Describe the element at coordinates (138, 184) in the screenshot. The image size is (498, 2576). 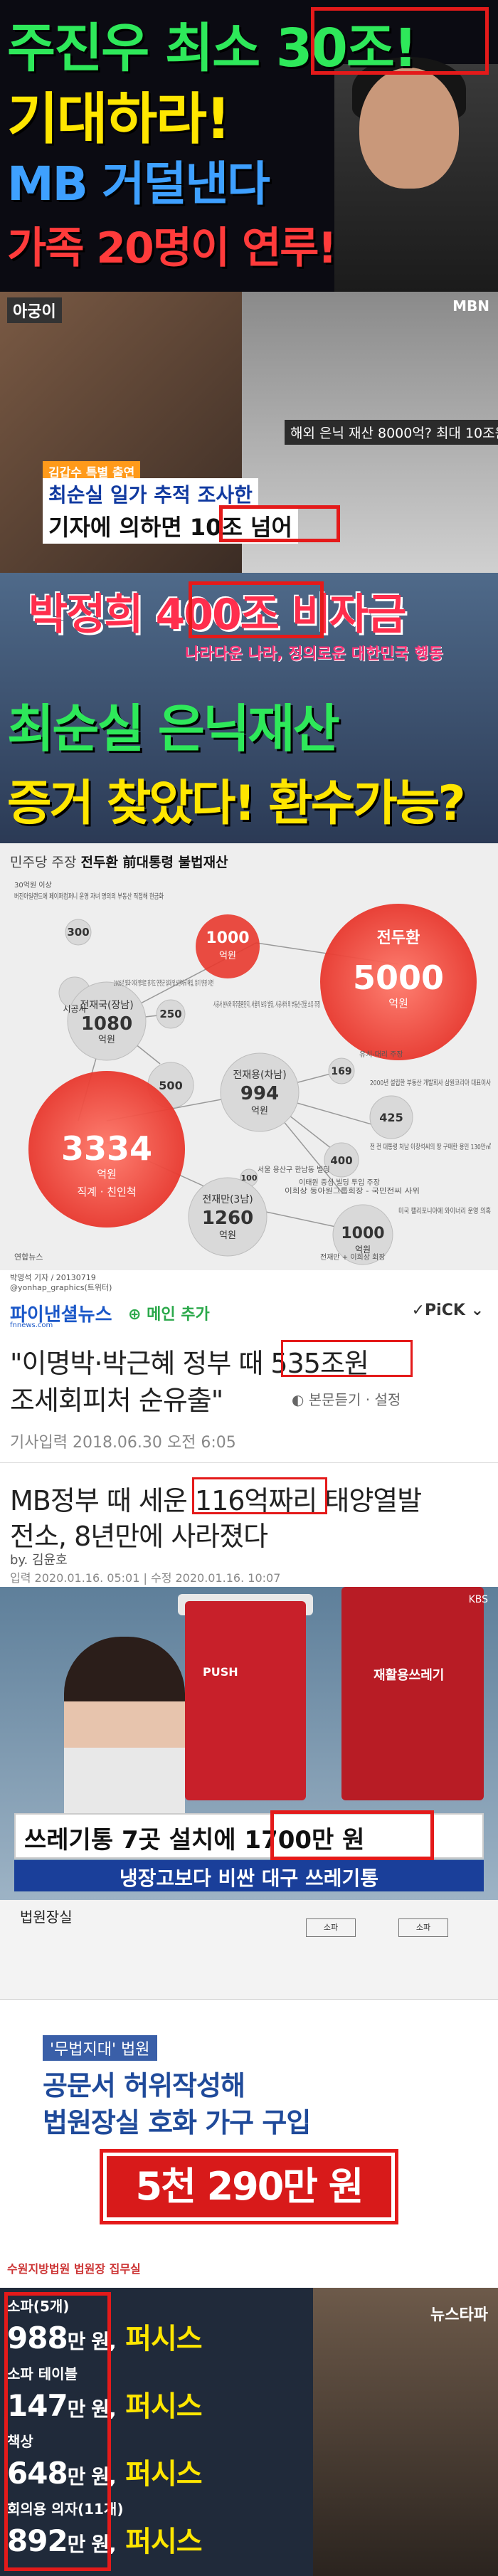
I see `headline-line-3: MB 거덜낸다` at that location.